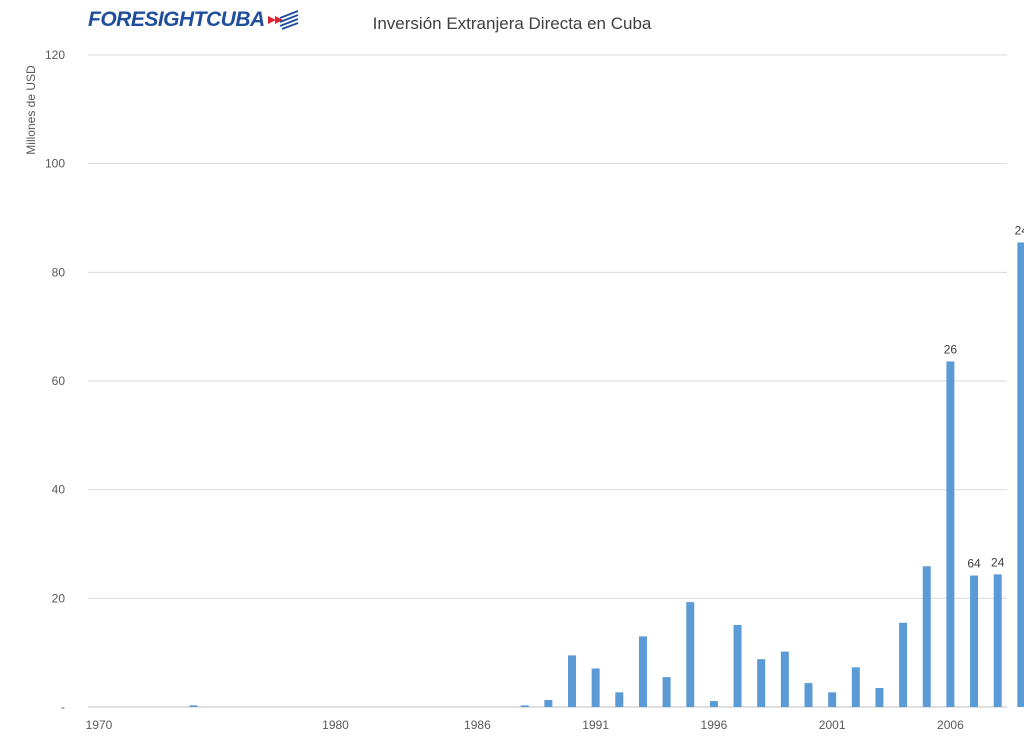  I want to click on x-tick-label: 1991, so click(595, 725).